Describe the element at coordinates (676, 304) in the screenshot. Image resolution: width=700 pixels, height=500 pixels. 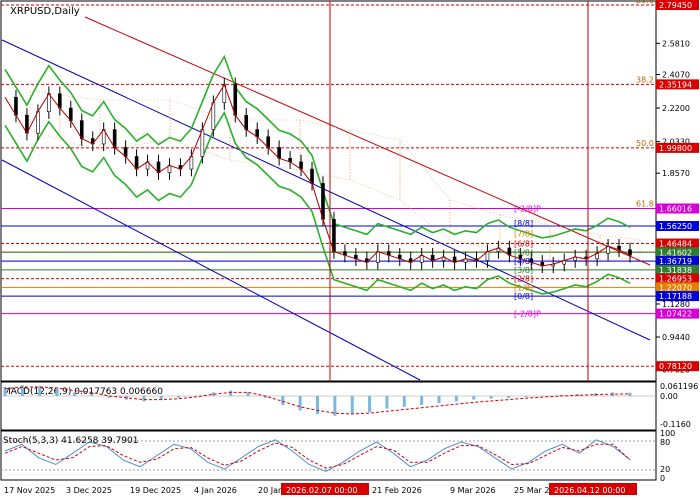
I see `price-tick-label: 1.1280` at that location.